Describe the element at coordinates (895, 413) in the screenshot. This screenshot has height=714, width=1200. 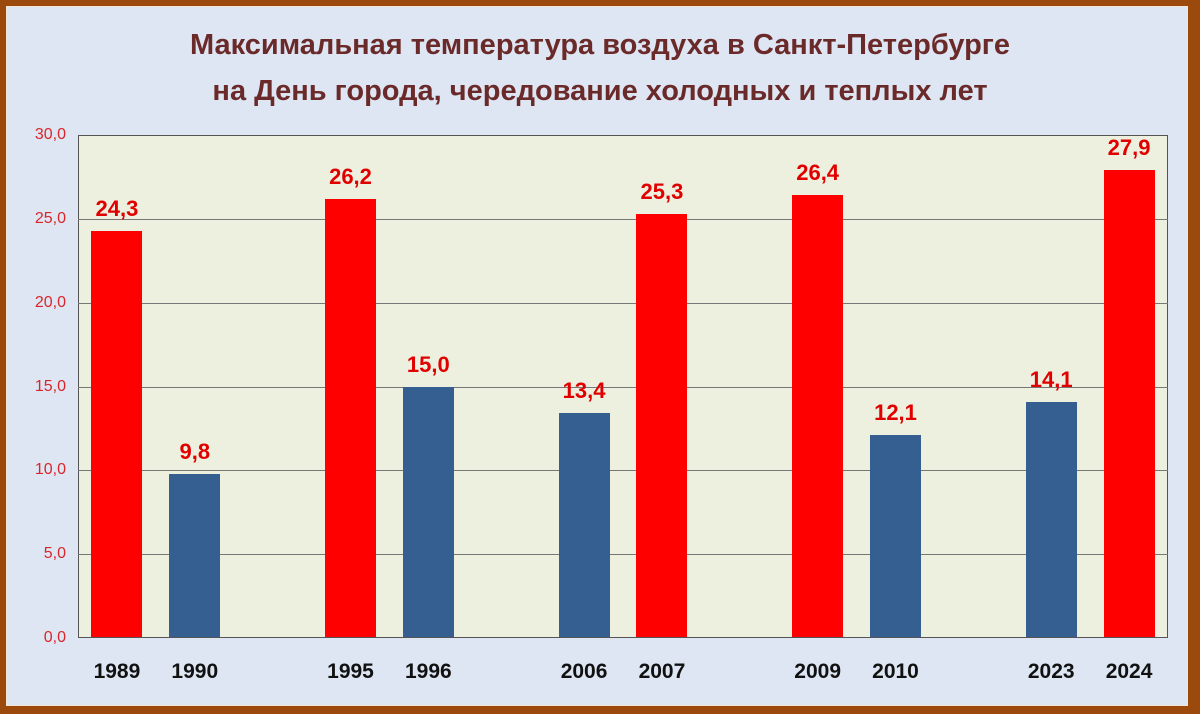
I see `value-label: 12,1` at that location.